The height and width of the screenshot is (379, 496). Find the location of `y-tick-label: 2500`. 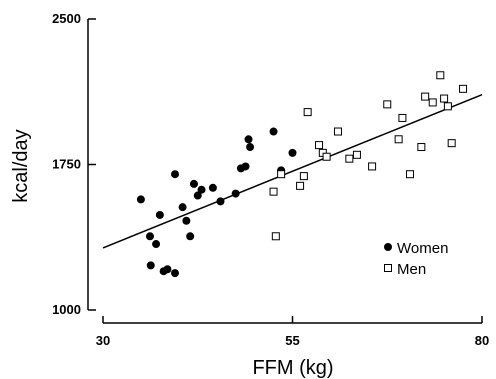

y-tick-label: 2500 is located at coordinates (66, 18).